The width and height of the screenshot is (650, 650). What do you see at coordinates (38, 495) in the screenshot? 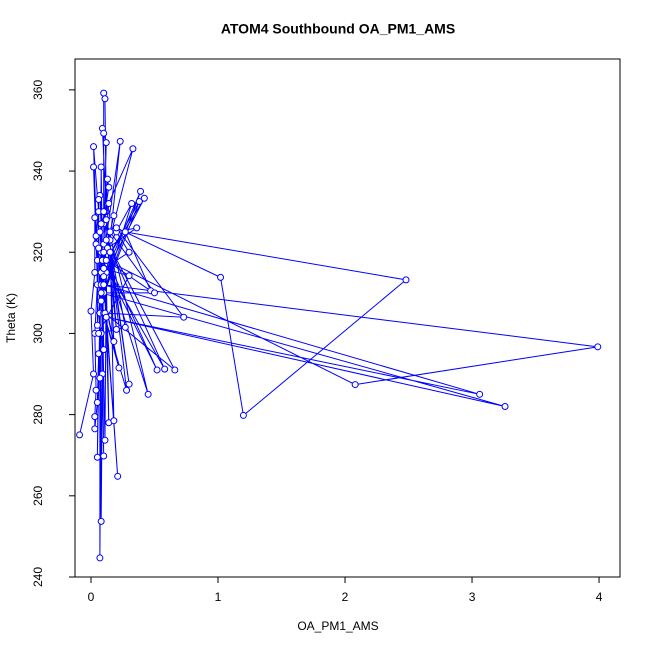
I see `y-tick-label: 260` at bounding box center [38, 495].